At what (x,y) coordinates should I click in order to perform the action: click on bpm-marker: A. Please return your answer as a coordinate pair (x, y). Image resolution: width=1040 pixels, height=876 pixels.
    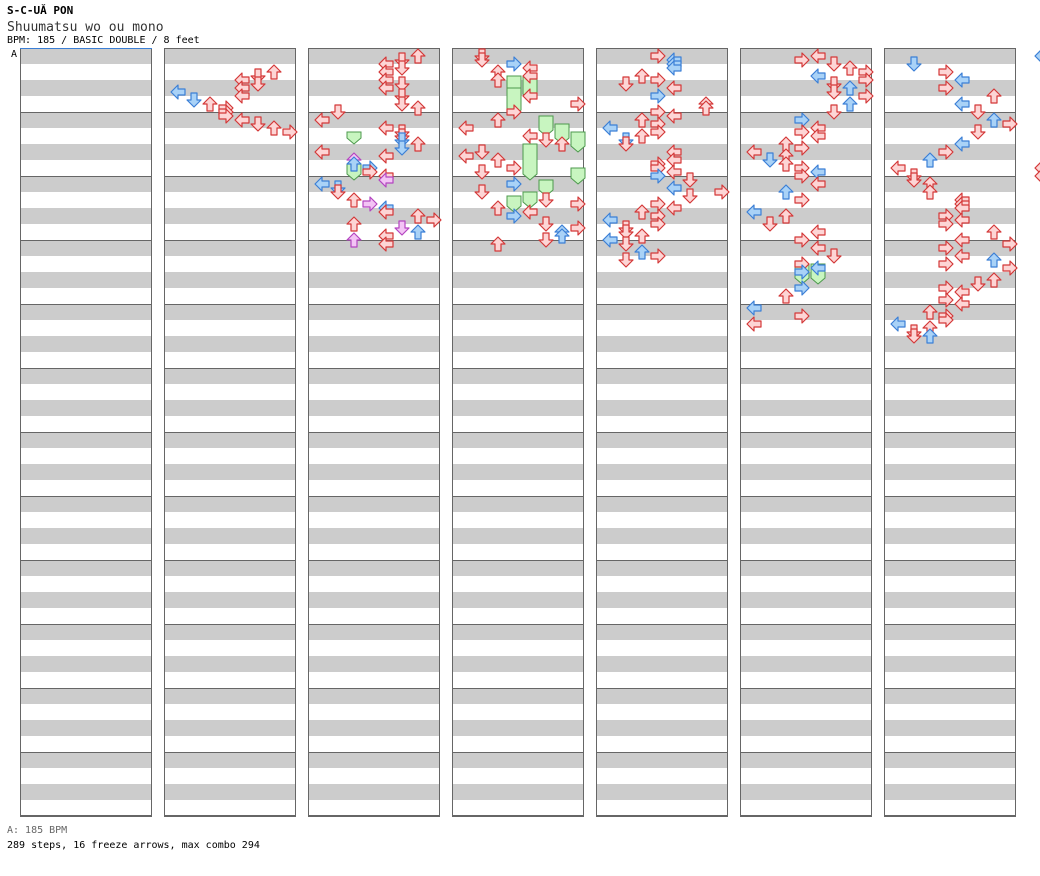
    Looking at the image, I should click on (81, 54).